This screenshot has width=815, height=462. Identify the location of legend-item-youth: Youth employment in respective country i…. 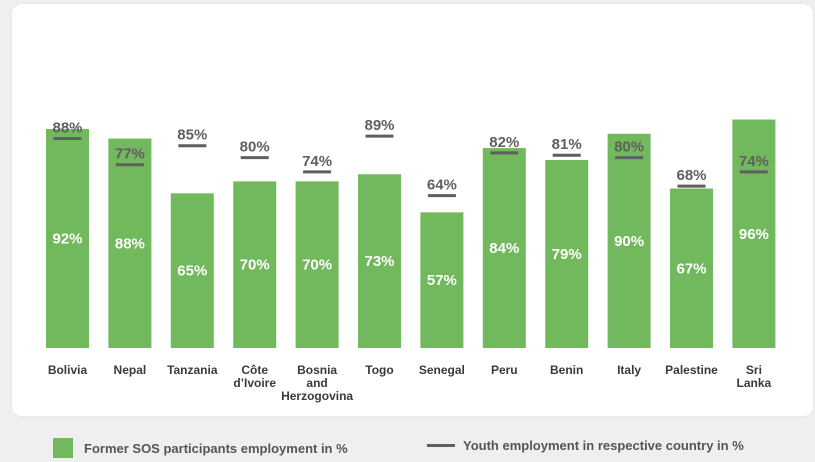
(585, 445).